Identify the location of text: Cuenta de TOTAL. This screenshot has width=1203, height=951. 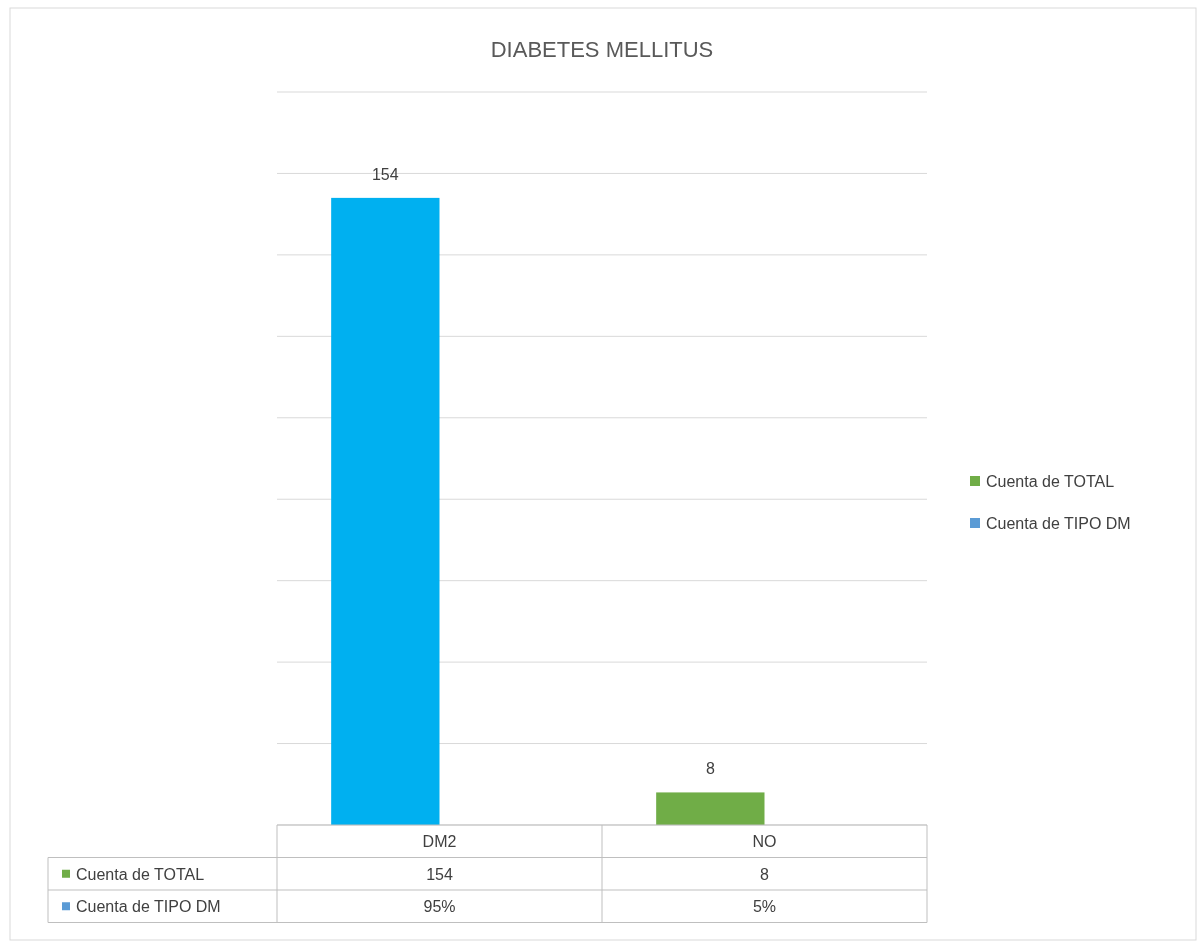
(1050, 481).